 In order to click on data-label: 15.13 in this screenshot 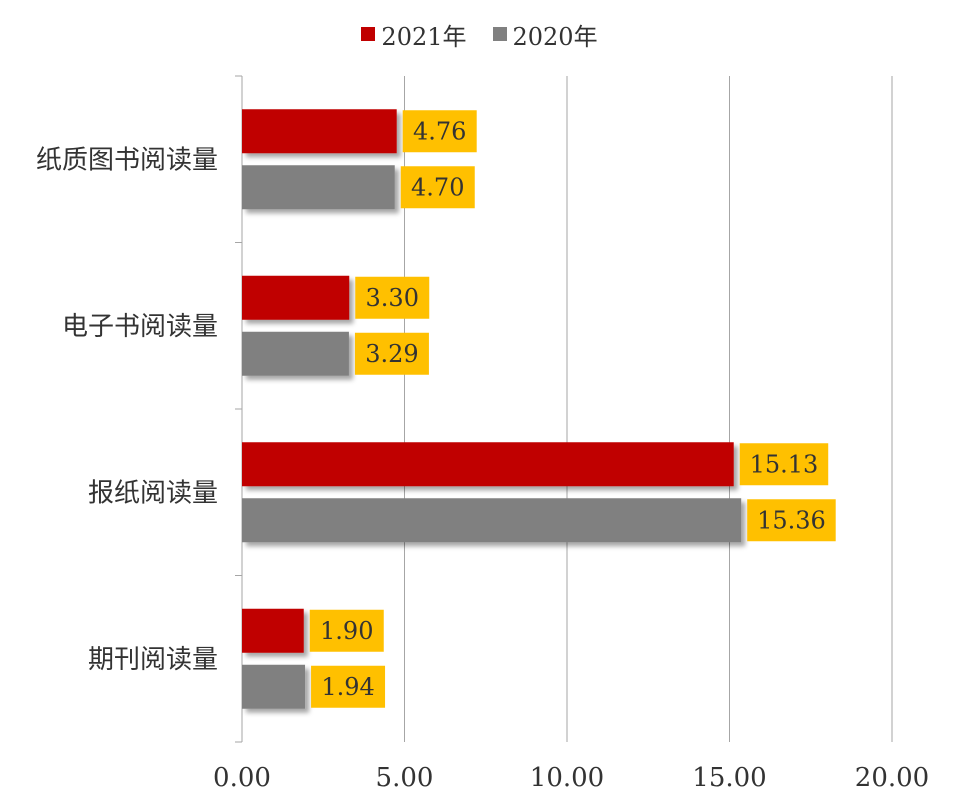, I will do `click(784, 464)`.